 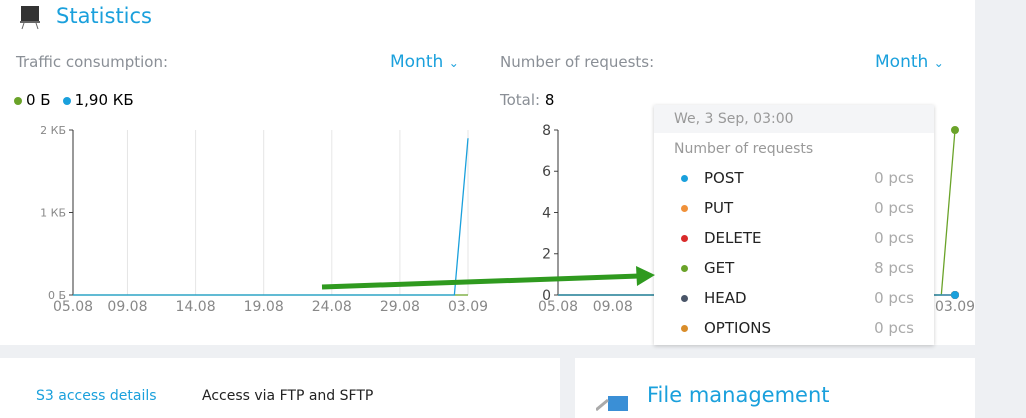 I want to click on tooltip-name: PUT, so click(x=719, y=208).